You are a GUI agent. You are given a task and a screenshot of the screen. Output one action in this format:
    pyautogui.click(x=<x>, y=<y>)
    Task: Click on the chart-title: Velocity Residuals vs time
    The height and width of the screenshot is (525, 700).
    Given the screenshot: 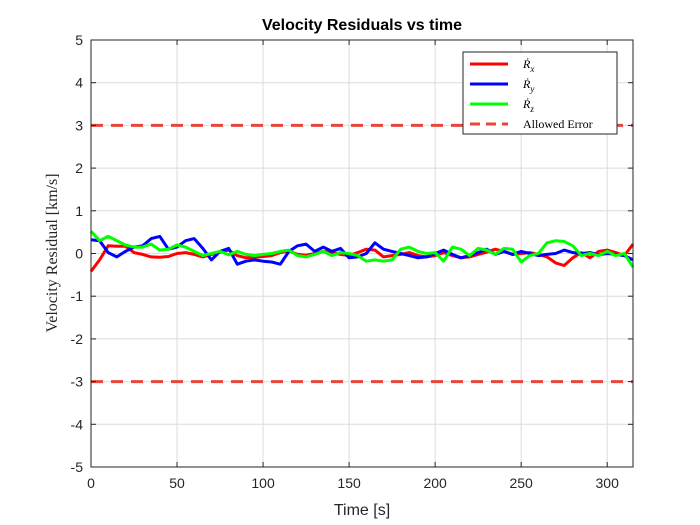 What is the action you would take?
    pyautogui.click(x=362, y=25)
    